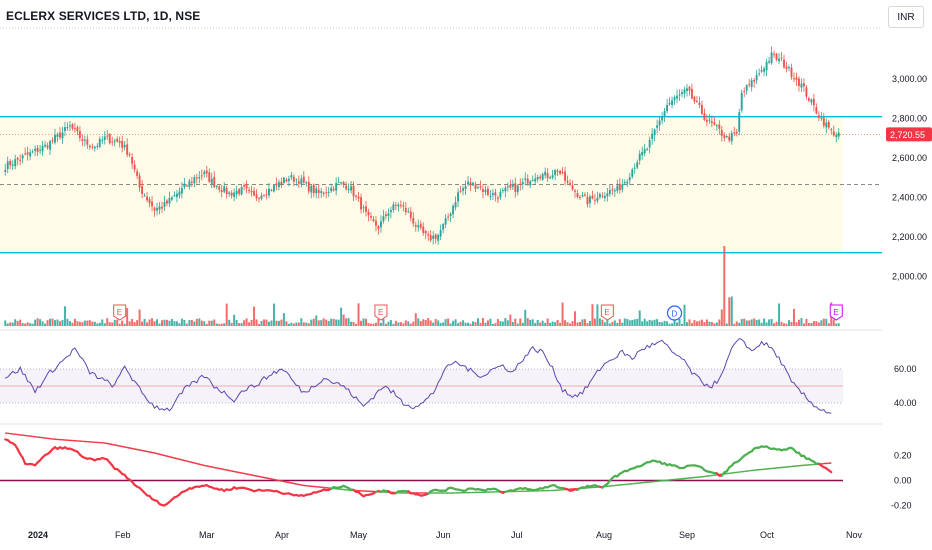 The width and height of the screenshot is (932, 550). I want to click on currency-button: INR, so click(906, 17).